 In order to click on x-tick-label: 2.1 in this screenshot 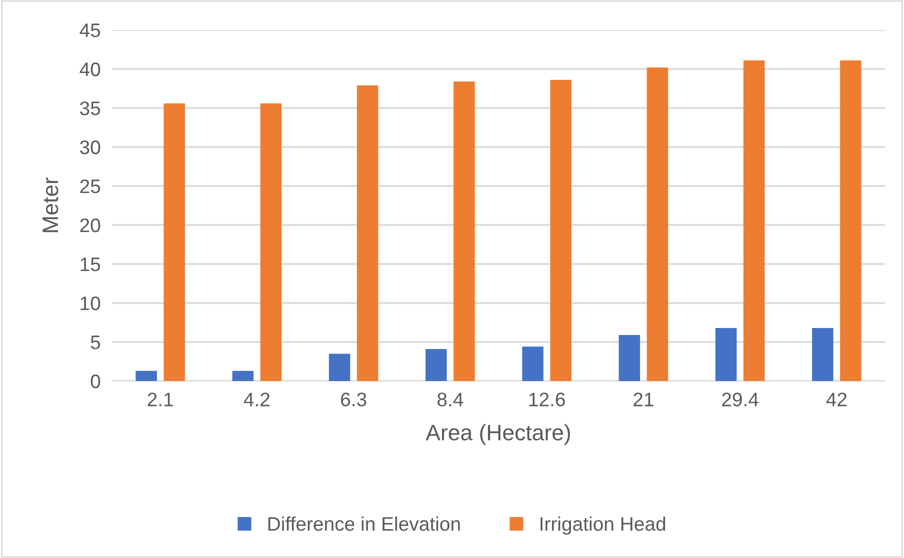, I will do `click(160, 399)`.